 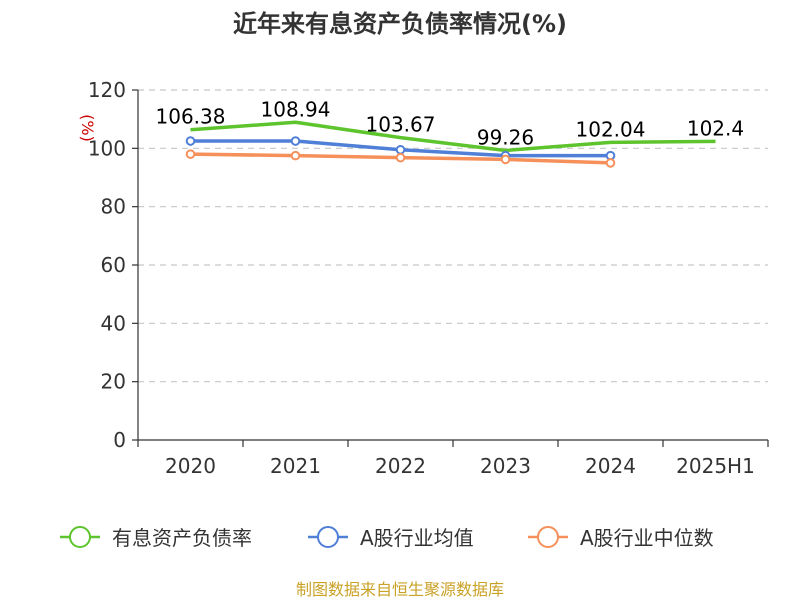 What do you see at coordinates (400, 24) in the screenshot?
I see `chart-title: 近年来有息资产负债率情况(%)` at bounding box center [400, 24].